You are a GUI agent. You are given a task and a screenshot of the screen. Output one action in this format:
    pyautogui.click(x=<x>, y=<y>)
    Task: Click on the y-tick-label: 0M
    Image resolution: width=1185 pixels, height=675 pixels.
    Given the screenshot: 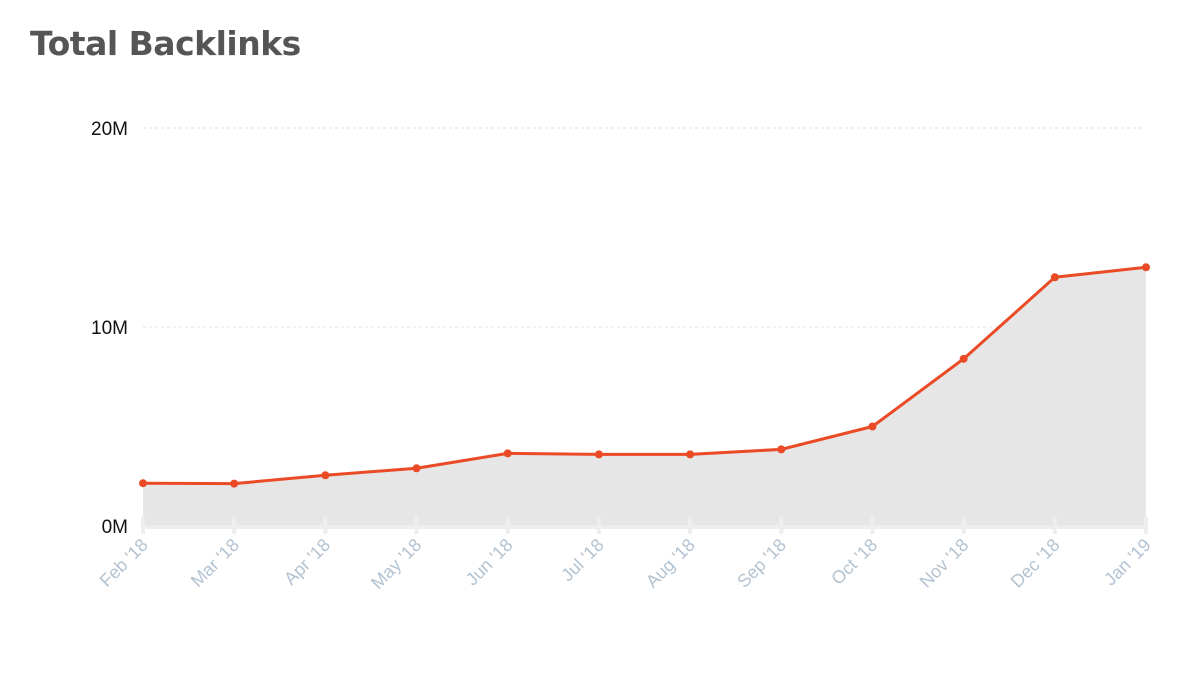 What is the action you would take?
    pyautogui.click(x=115, y=527)
    